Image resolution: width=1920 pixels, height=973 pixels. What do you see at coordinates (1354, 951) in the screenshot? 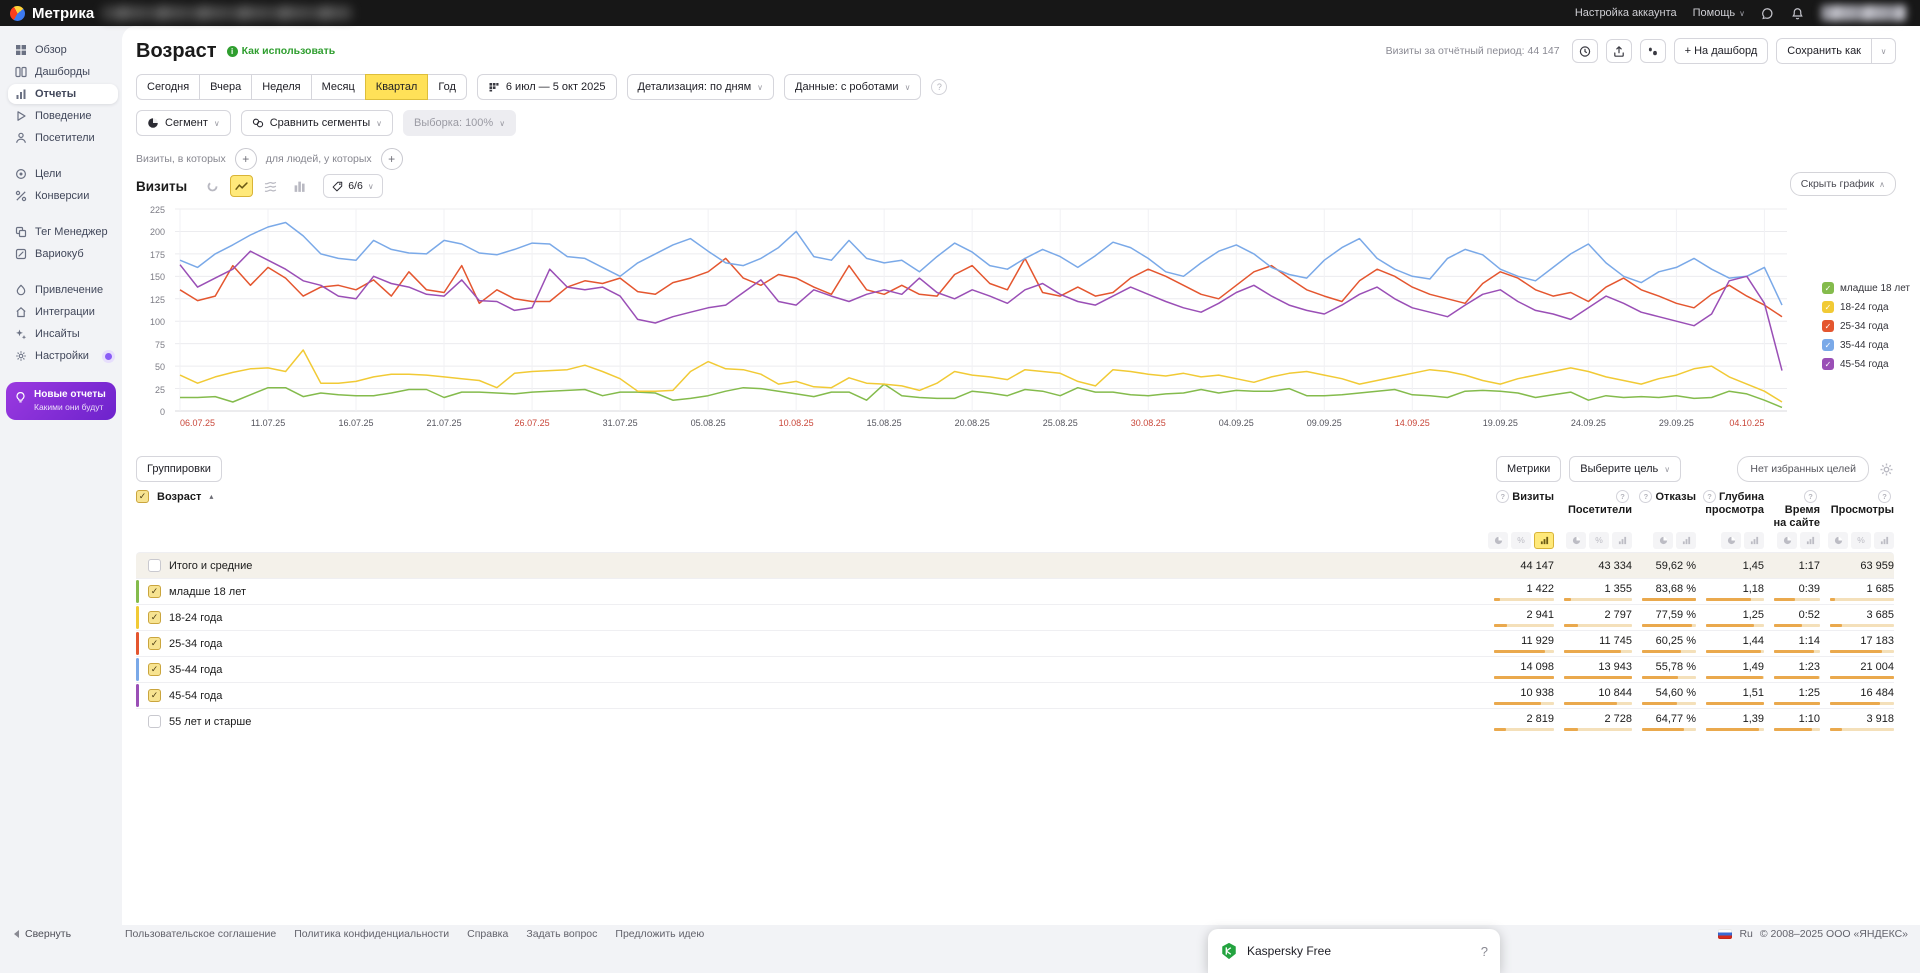
I see `kaspersky-popup: Kaspersky Free ?` at bounding box center [1354, 951].